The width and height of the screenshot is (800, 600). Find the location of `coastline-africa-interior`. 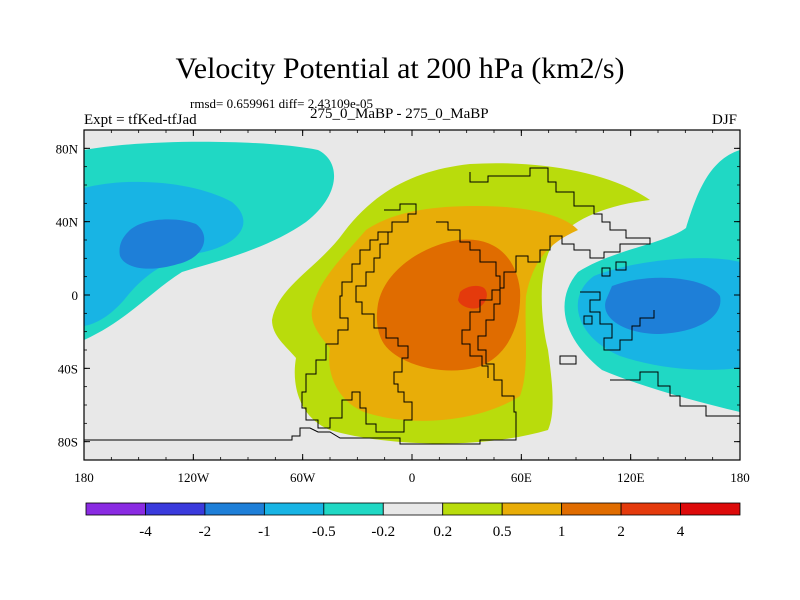

coastline-africa-interior is located at coordinates (468, 299).